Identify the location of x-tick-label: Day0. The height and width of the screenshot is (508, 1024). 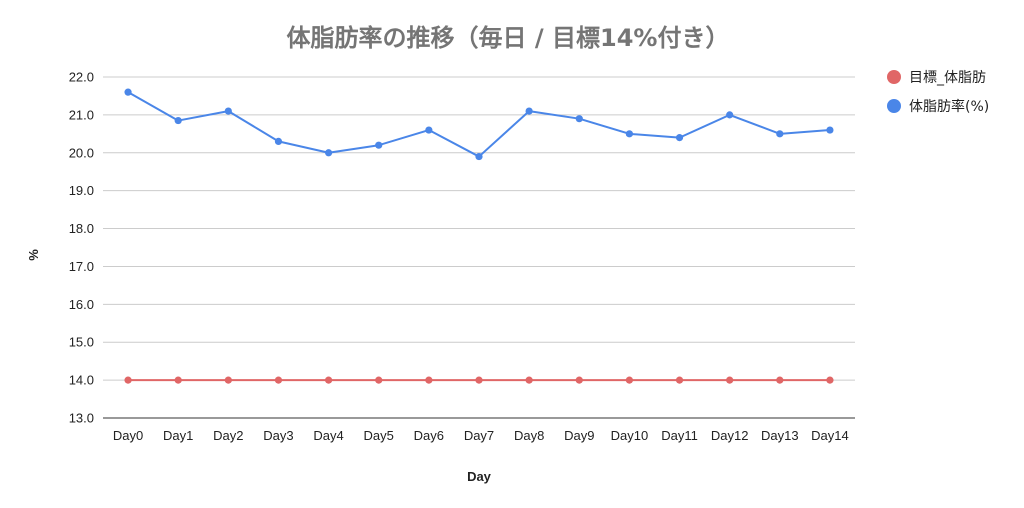
(128, 435).